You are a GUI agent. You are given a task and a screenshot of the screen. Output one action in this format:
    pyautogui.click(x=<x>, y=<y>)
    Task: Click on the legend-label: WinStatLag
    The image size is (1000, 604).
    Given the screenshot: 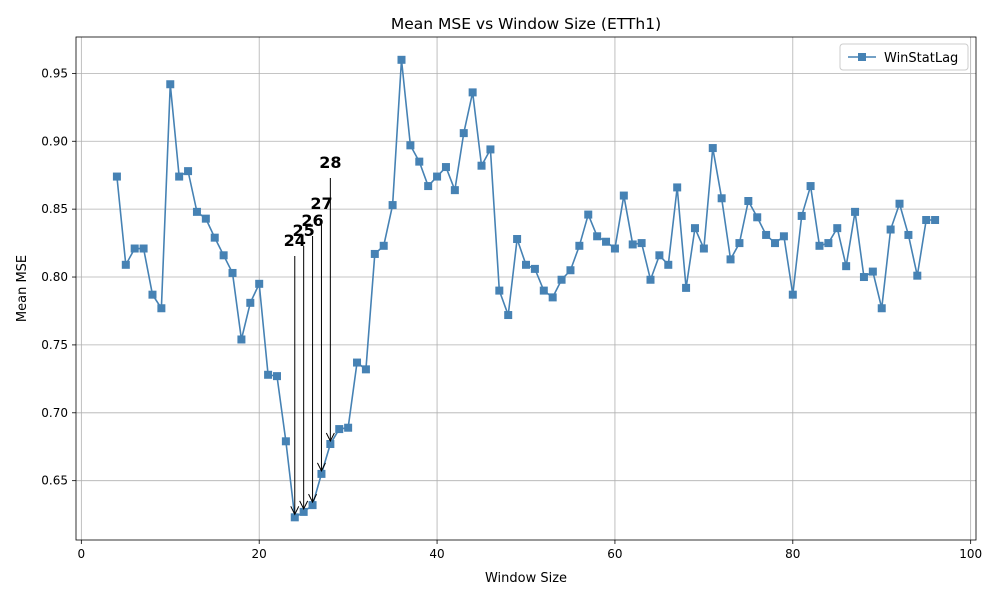 What is the action you would take?
    pyautogui.click(x=921, y=58)
    